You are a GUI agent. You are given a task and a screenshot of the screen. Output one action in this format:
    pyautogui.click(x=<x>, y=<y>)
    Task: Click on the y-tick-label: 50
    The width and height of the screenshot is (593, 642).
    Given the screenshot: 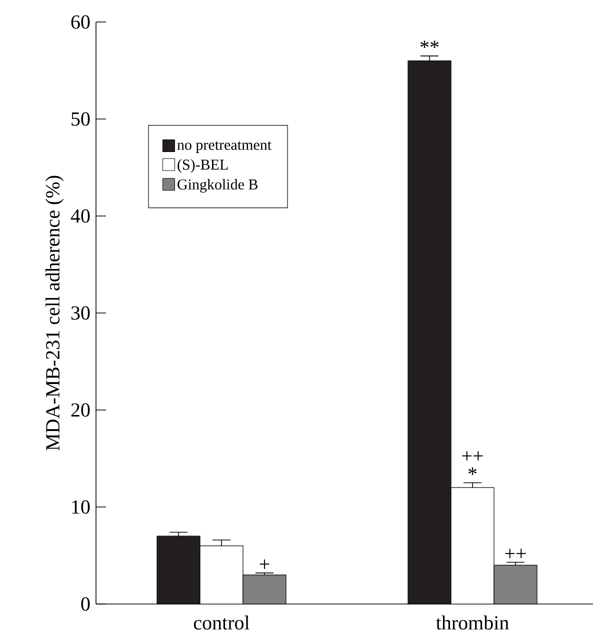 What is the action you would take?
    pyautogui.click(x=81, y=119)
    